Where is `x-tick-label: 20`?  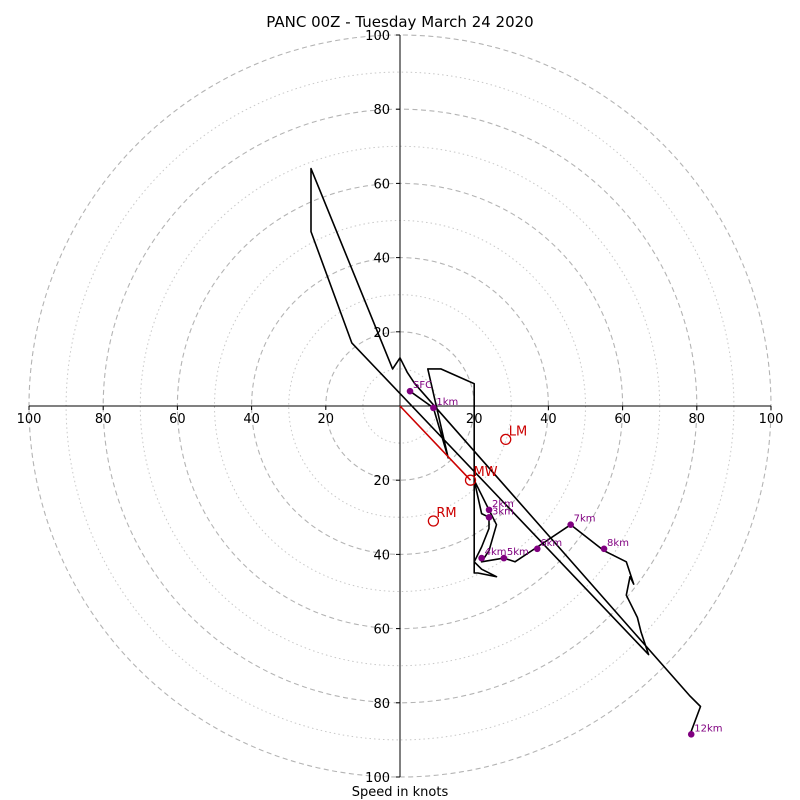
x-tick-label: 20 is located at coordinates (326, 419).